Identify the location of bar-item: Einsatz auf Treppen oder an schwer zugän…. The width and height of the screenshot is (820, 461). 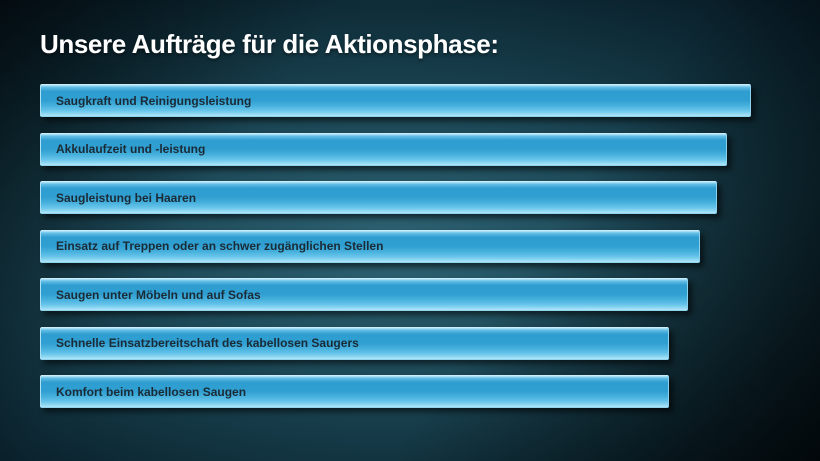
(370, 246).